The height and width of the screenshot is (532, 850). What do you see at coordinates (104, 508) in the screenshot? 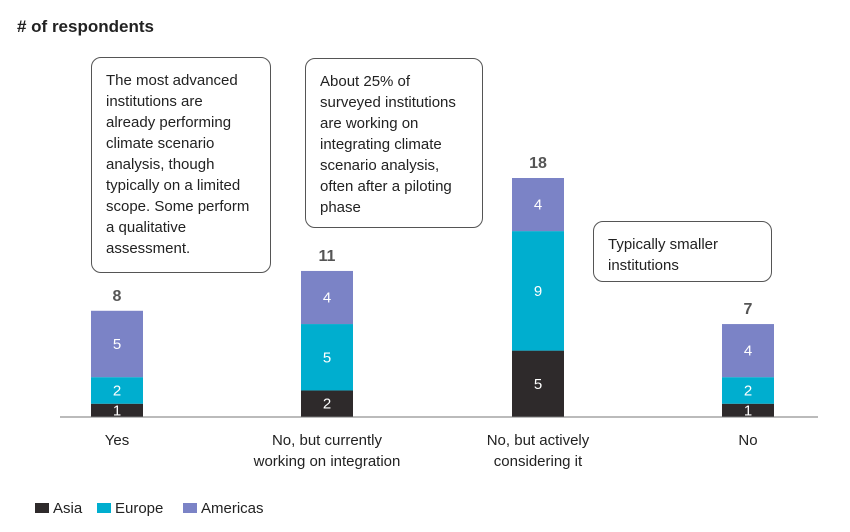
I see `legend-swatch-europe` at bounding box center [104, 508].